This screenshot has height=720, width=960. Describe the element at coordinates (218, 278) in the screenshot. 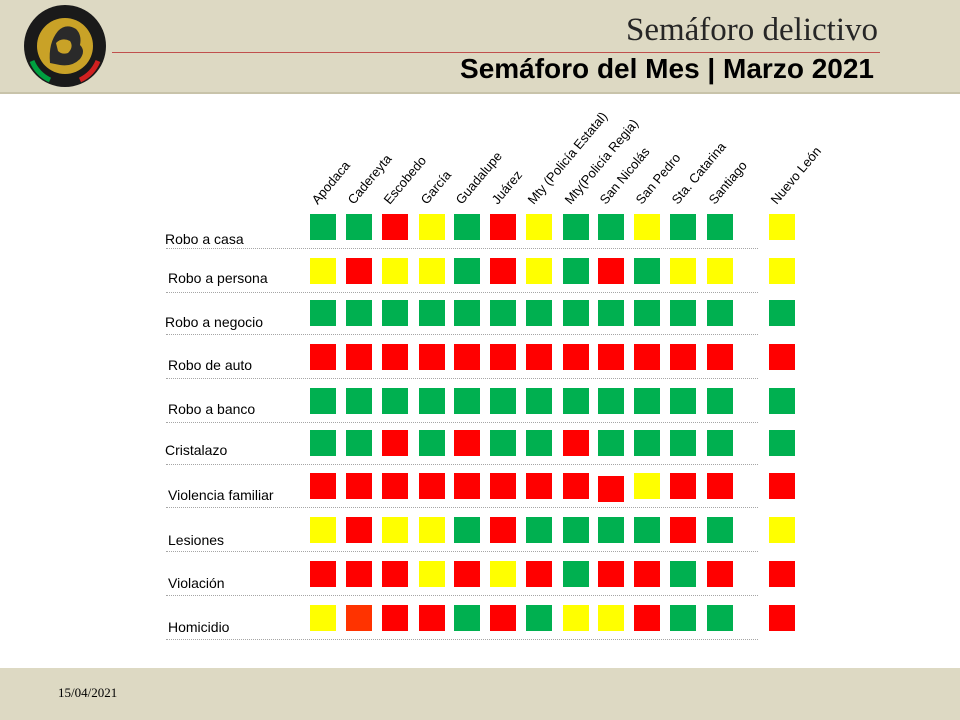

I see `row-label: Robo a persona` at that location.